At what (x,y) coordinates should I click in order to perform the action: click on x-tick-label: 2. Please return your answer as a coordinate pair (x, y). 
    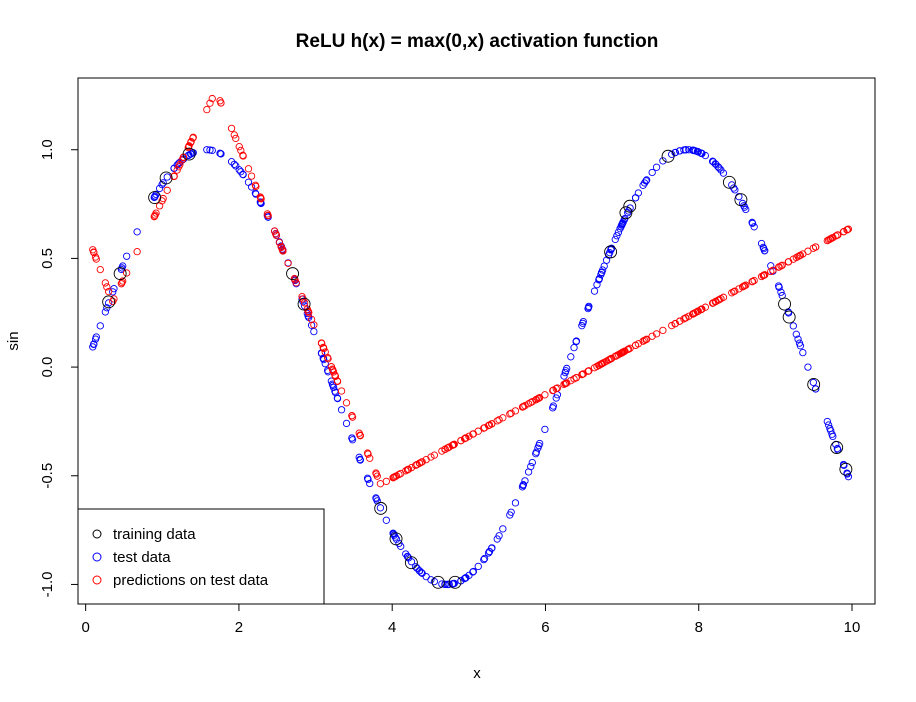
    Looking at the image, I should click on (239, 627).